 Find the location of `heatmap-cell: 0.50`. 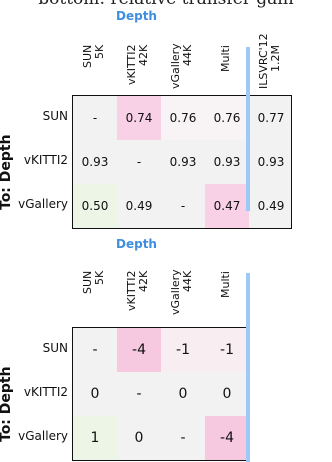

heatmap-cell: 0.50 is located at coordinates (95, 206).